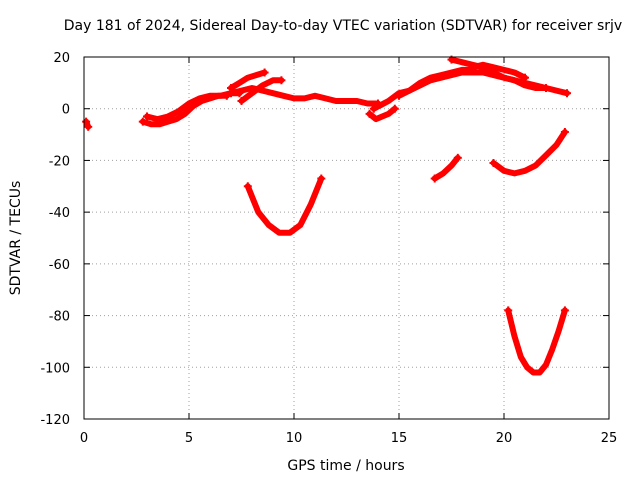 This screenshot has height=480, width=640. Describe the element at coordinates (16, 238) in the screenshot. I see `y-axis-label: SDTVAR / TECUs` at that location.